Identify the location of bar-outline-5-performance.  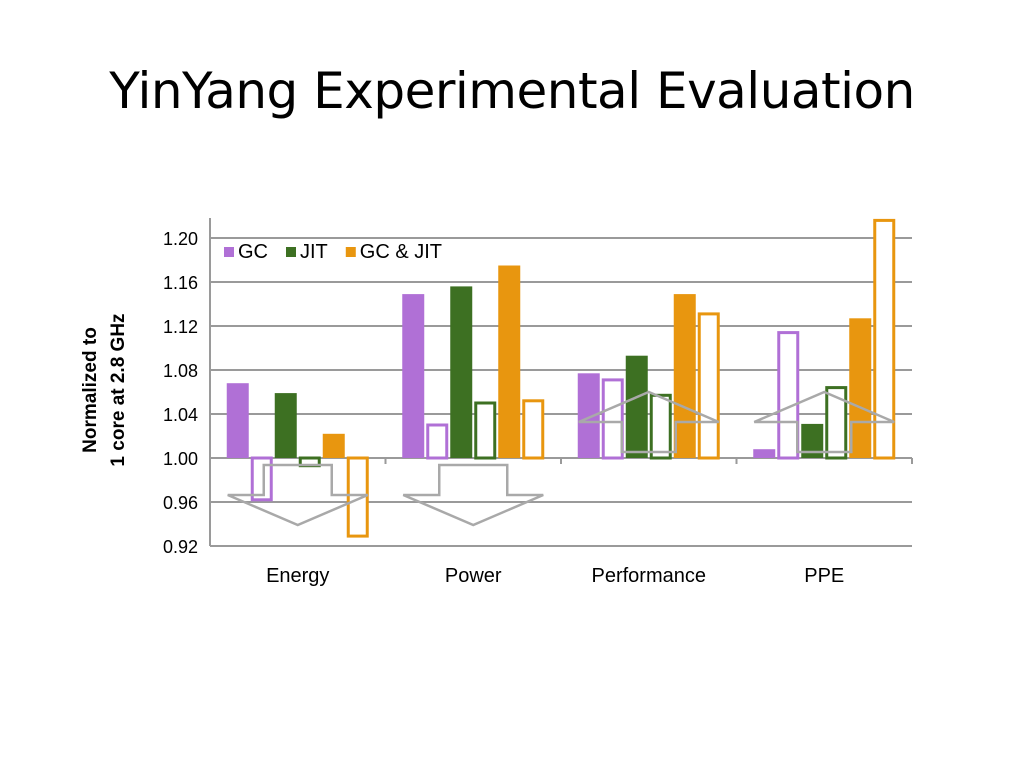
(708, 386).